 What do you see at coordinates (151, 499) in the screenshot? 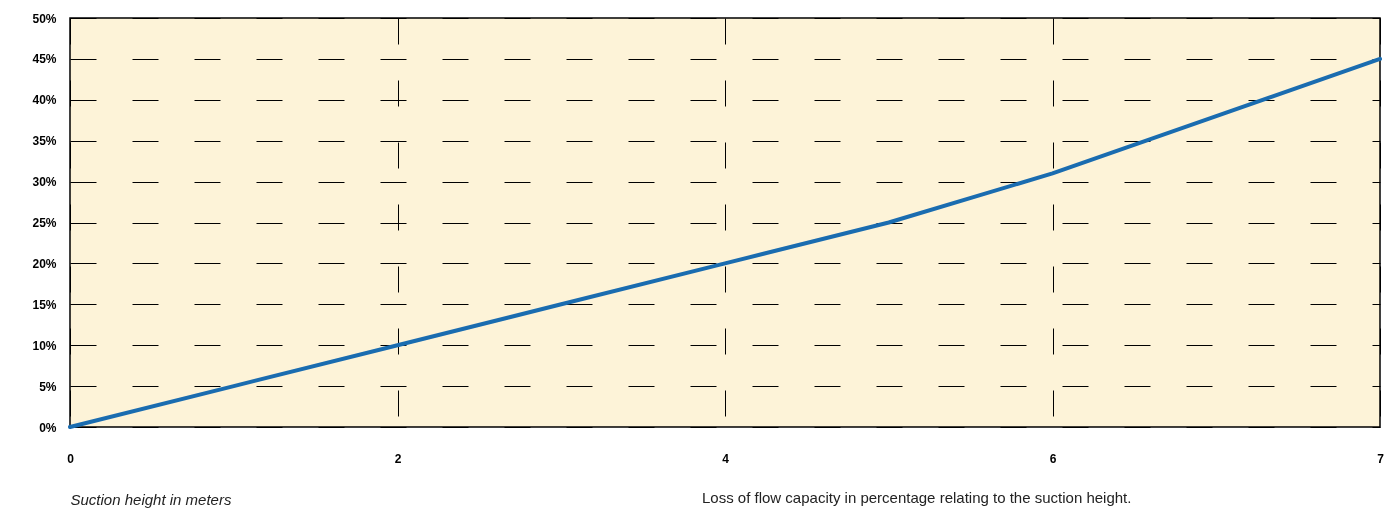
I see `x-axis-title: Suction height in meters` at bounding box center [151, 499].